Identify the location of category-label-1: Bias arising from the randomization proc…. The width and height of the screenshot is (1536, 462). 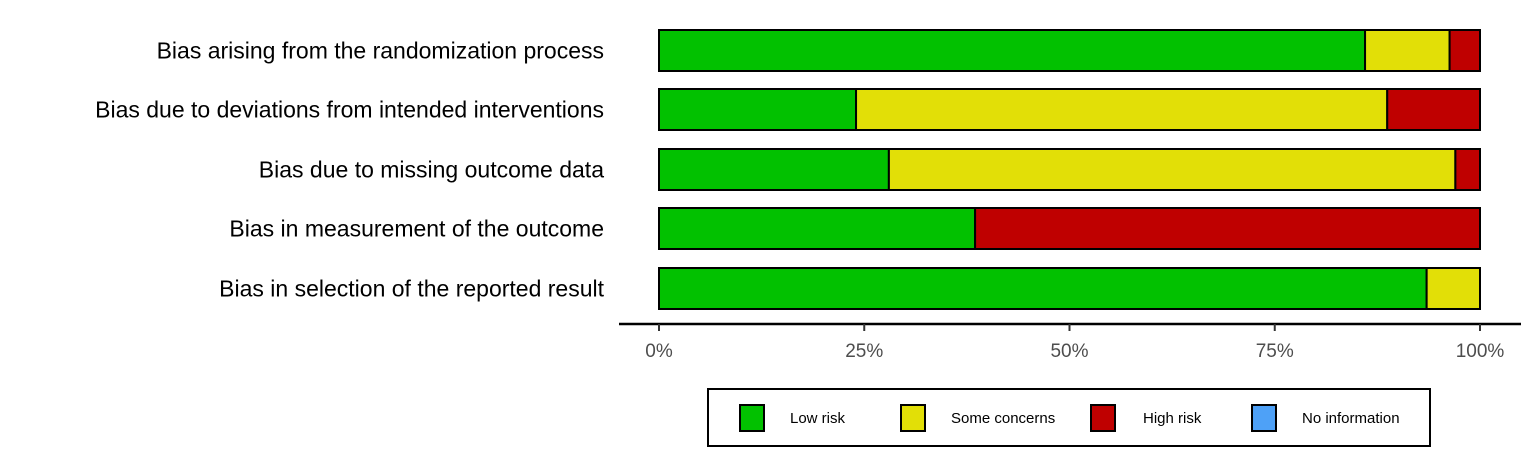
(380, 51).